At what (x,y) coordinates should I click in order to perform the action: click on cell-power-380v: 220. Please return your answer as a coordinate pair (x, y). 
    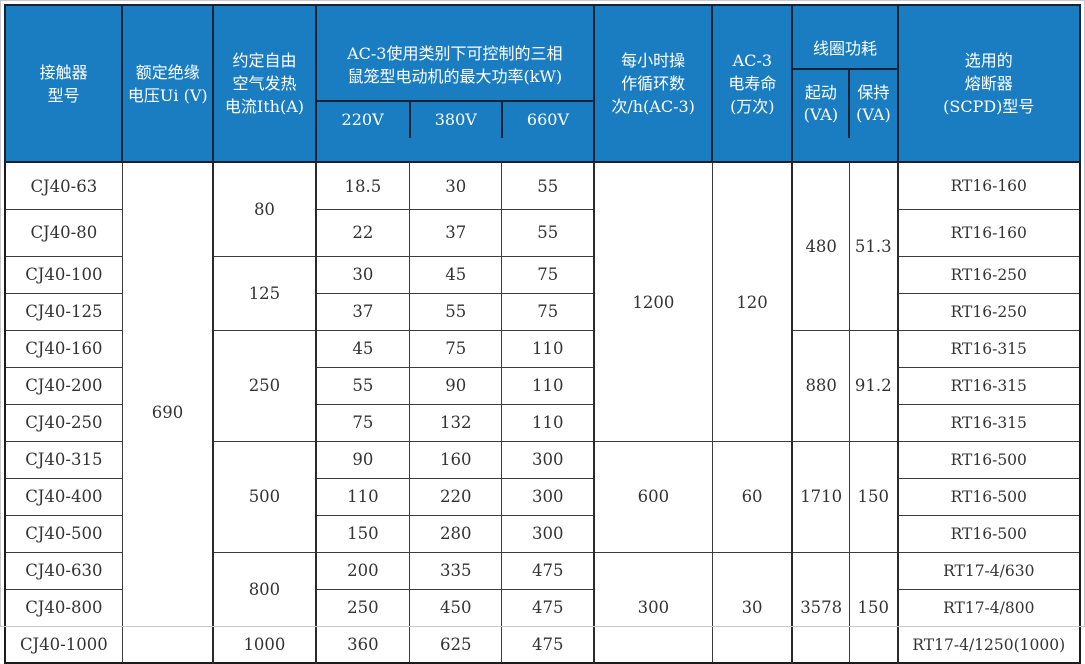
    Looking at the image, I should click on (456, 496).